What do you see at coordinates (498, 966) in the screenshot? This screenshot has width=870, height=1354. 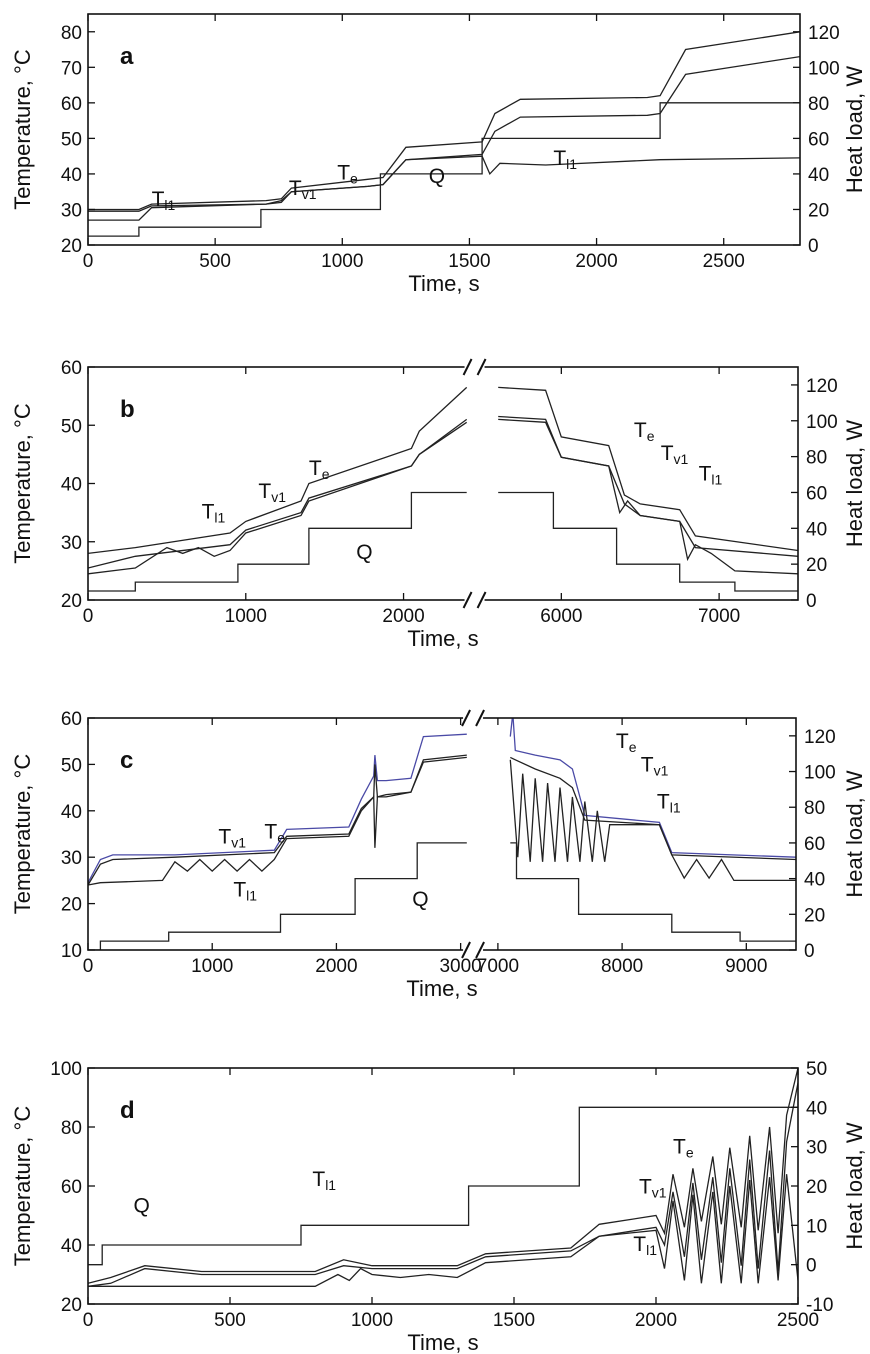 I see `x-tick-label: 7000` at bounding box center [498, 966].